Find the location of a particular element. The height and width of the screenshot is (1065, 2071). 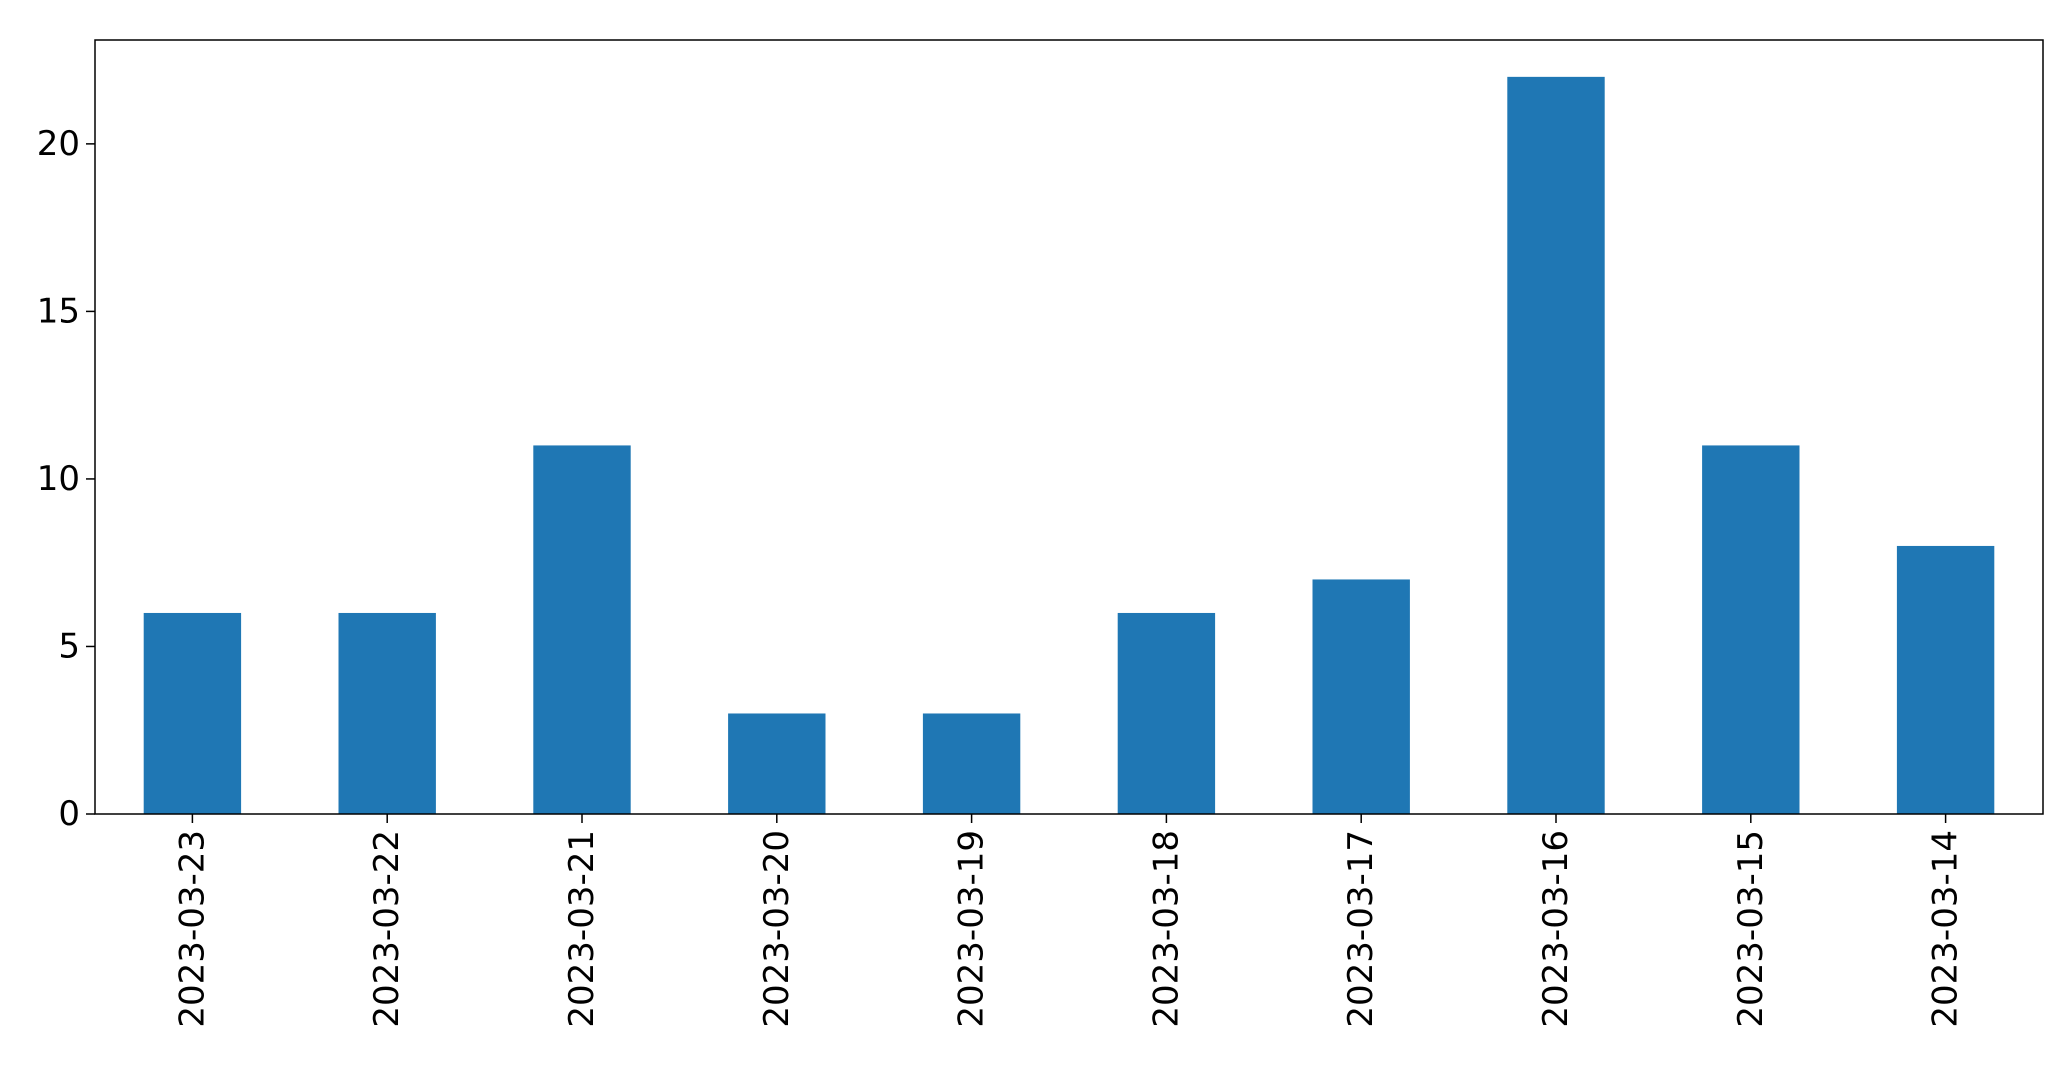

y-tick-label: 20 is located at coordinates (58, 144).